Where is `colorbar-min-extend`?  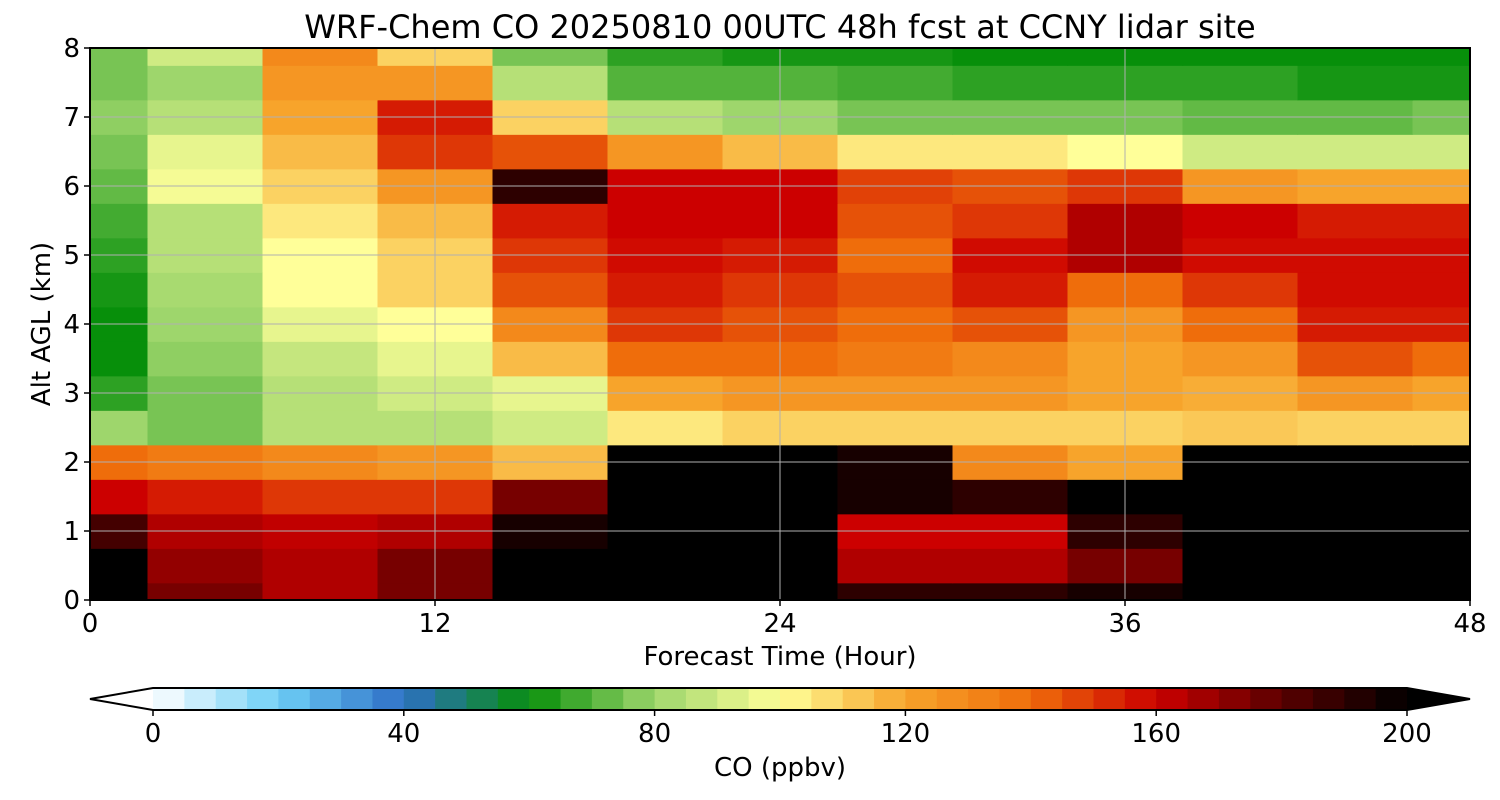 colorbar-min-extend is located at coordinates (121, 699).